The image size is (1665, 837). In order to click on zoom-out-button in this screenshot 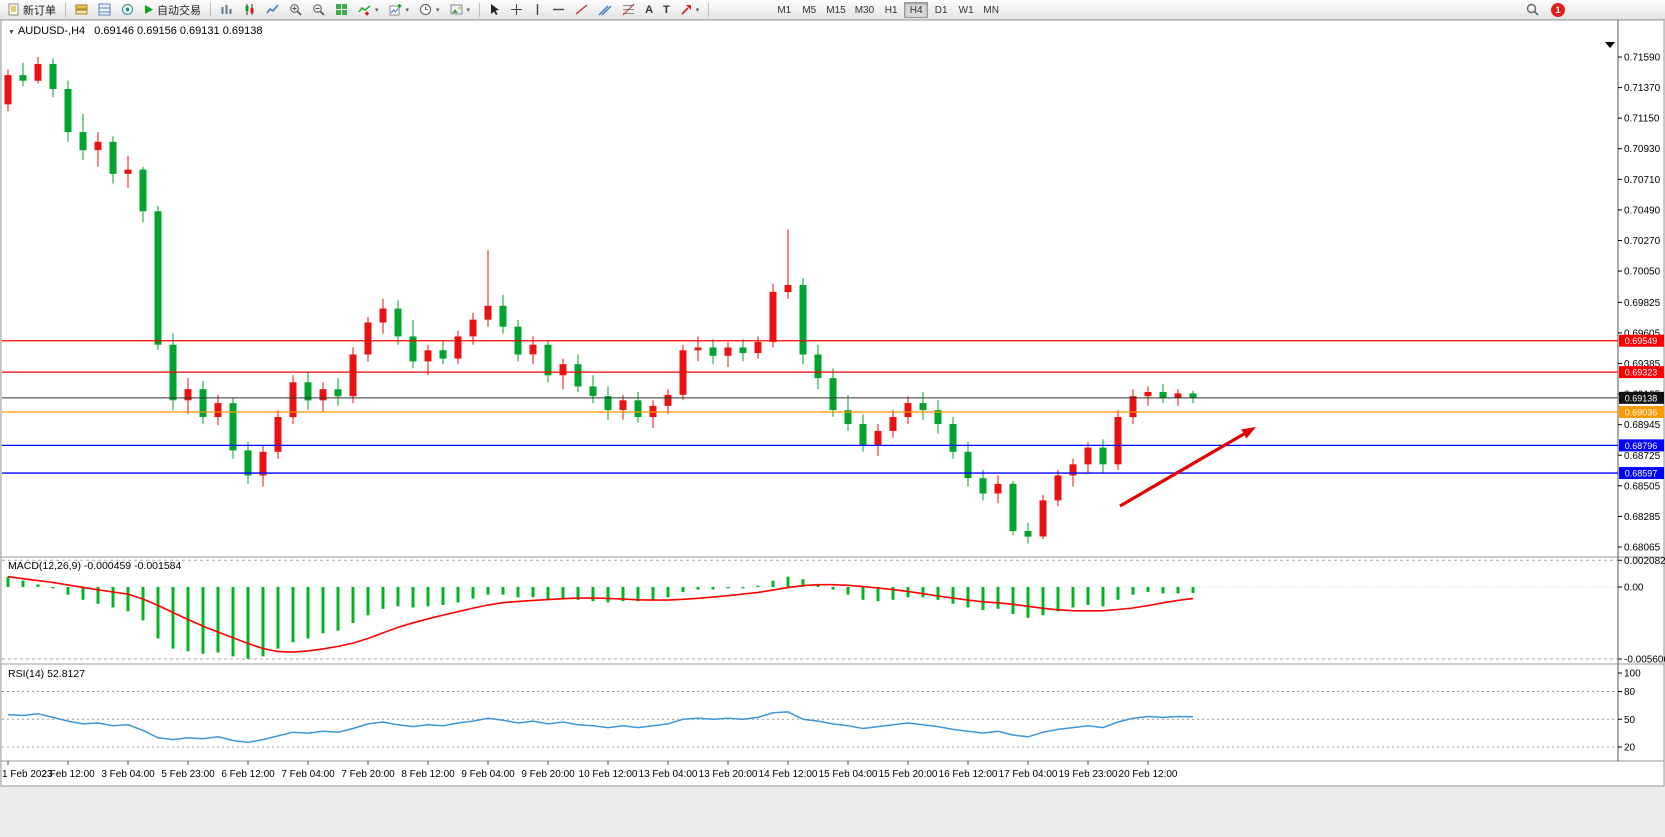, I will do `click(318, 10)`.